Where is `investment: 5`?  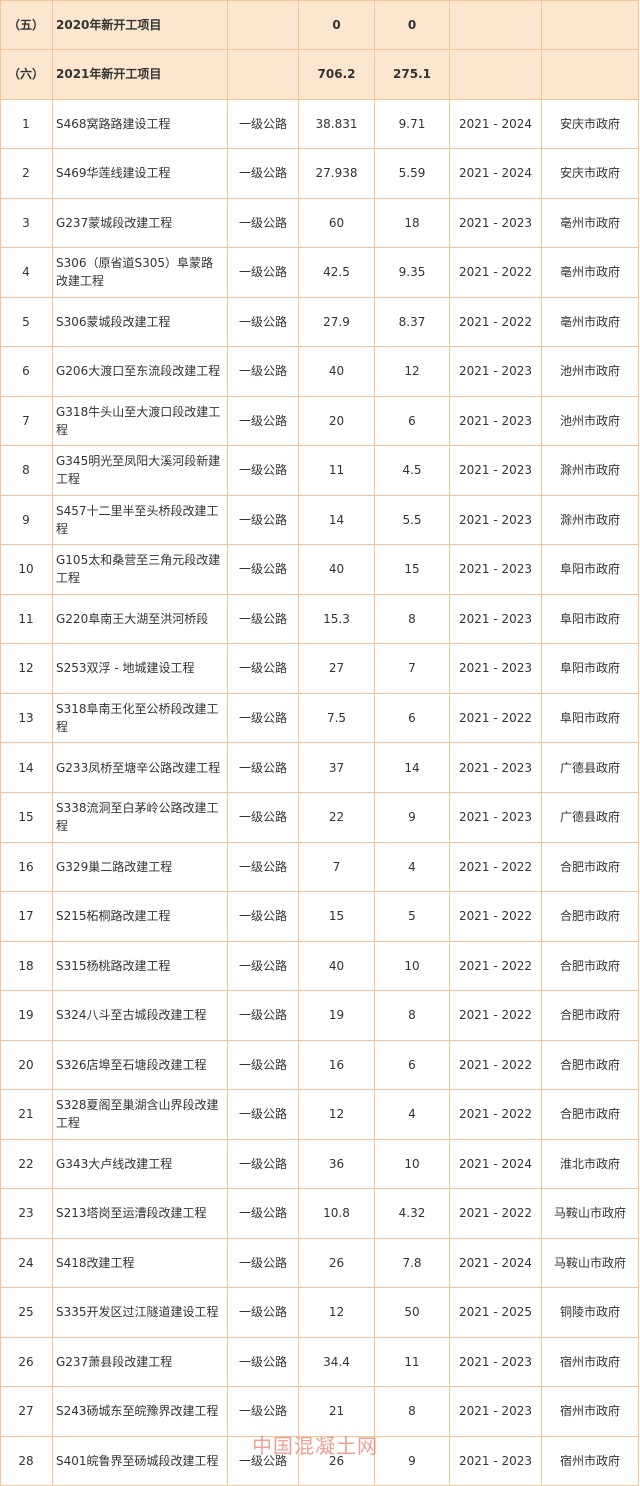
investment: 5 is located at coordinates (412, 916).